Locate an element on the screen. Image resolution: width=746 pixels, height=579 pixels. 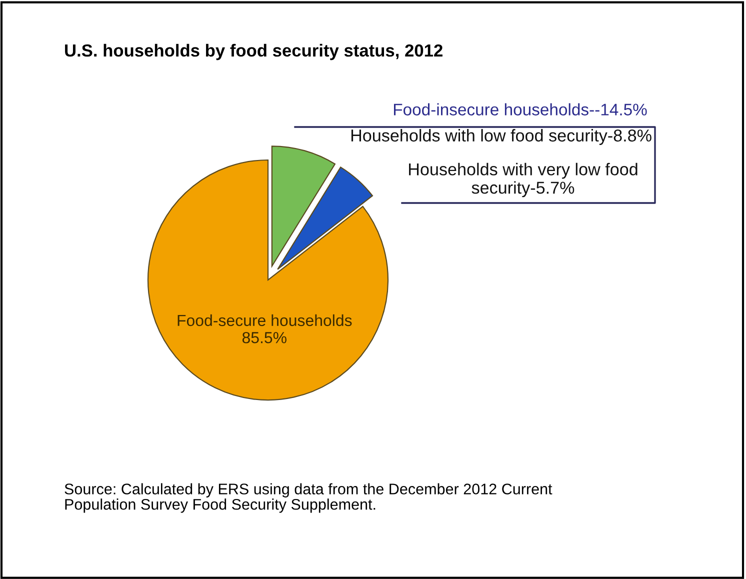
slice-label: Food-secure households 85.5% is located at coordinates (265, 329).